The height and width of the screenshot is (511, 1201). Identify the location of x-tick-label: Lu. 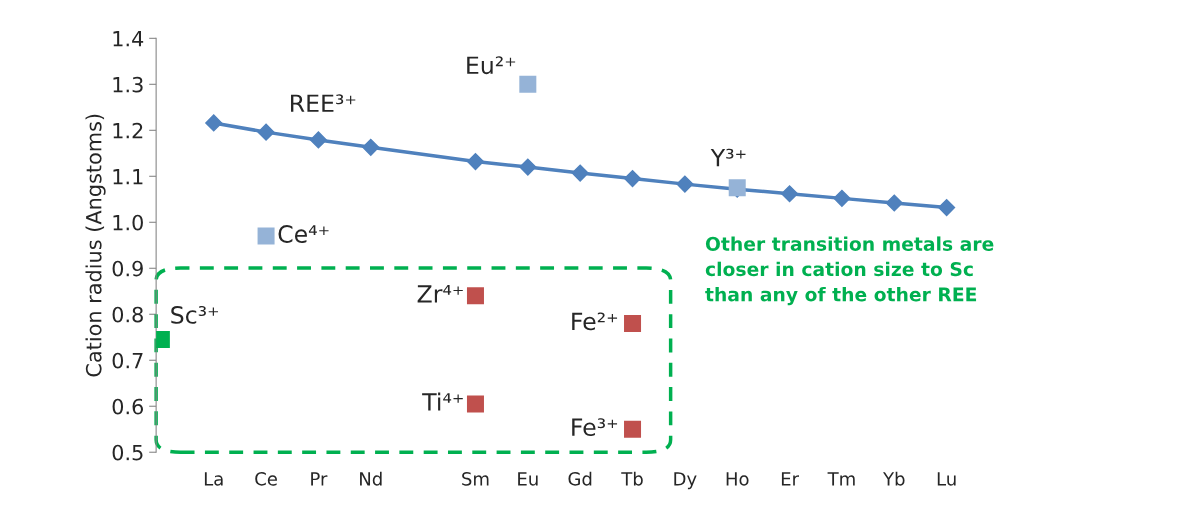
(946, 479).